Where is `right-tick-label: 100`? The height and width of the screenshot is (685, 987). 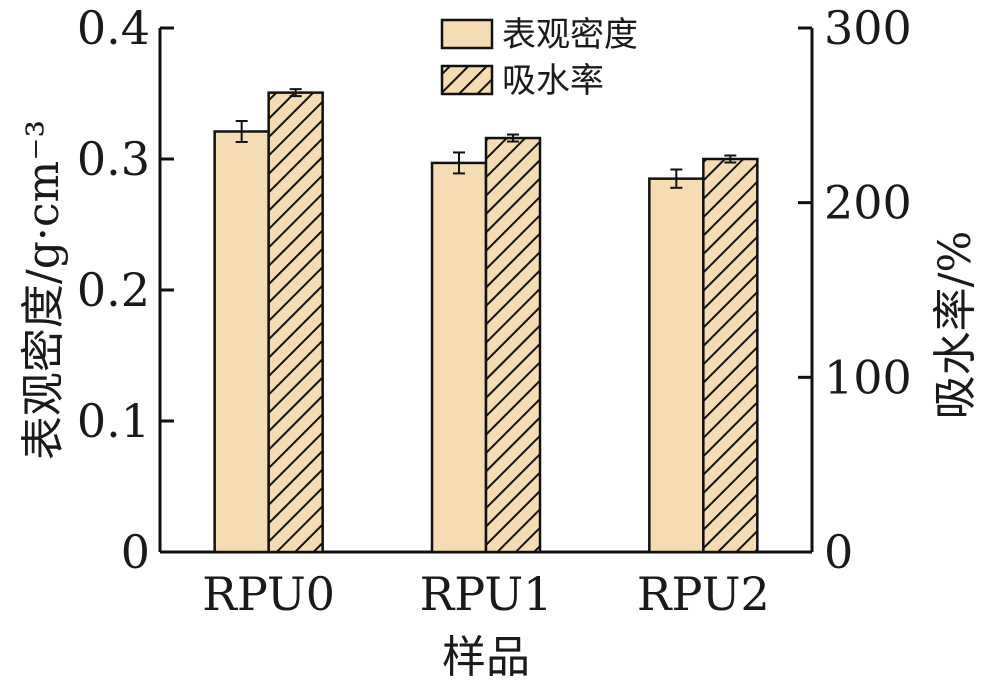 right-tick-label: 100 is located at coordinates (868, 377).